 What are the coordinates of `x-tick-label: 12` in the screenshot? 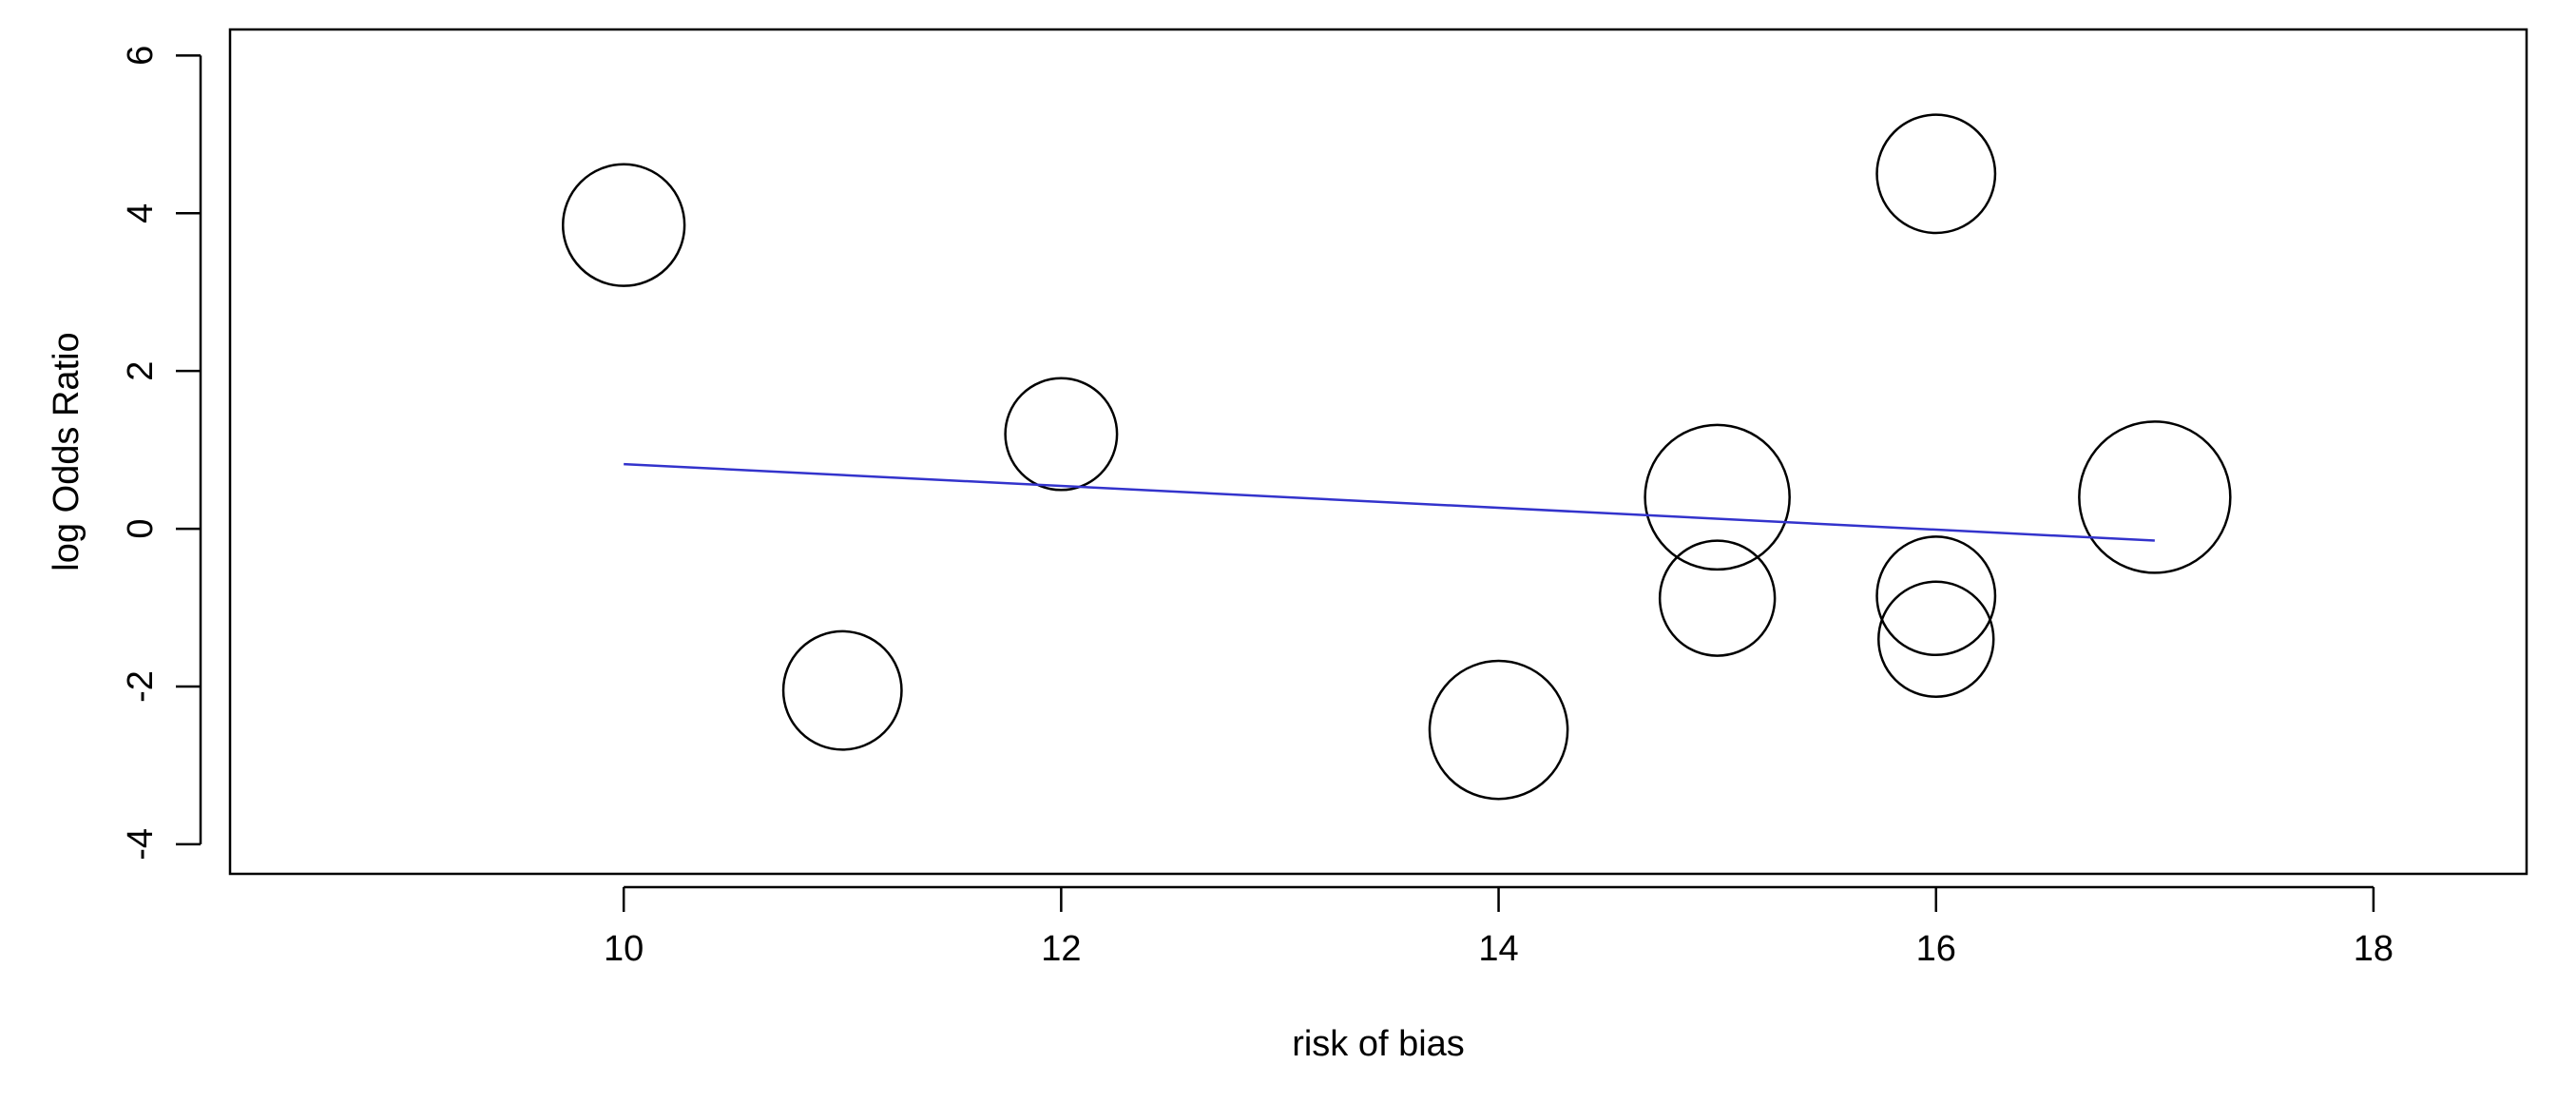 It's located at (1061, 949).